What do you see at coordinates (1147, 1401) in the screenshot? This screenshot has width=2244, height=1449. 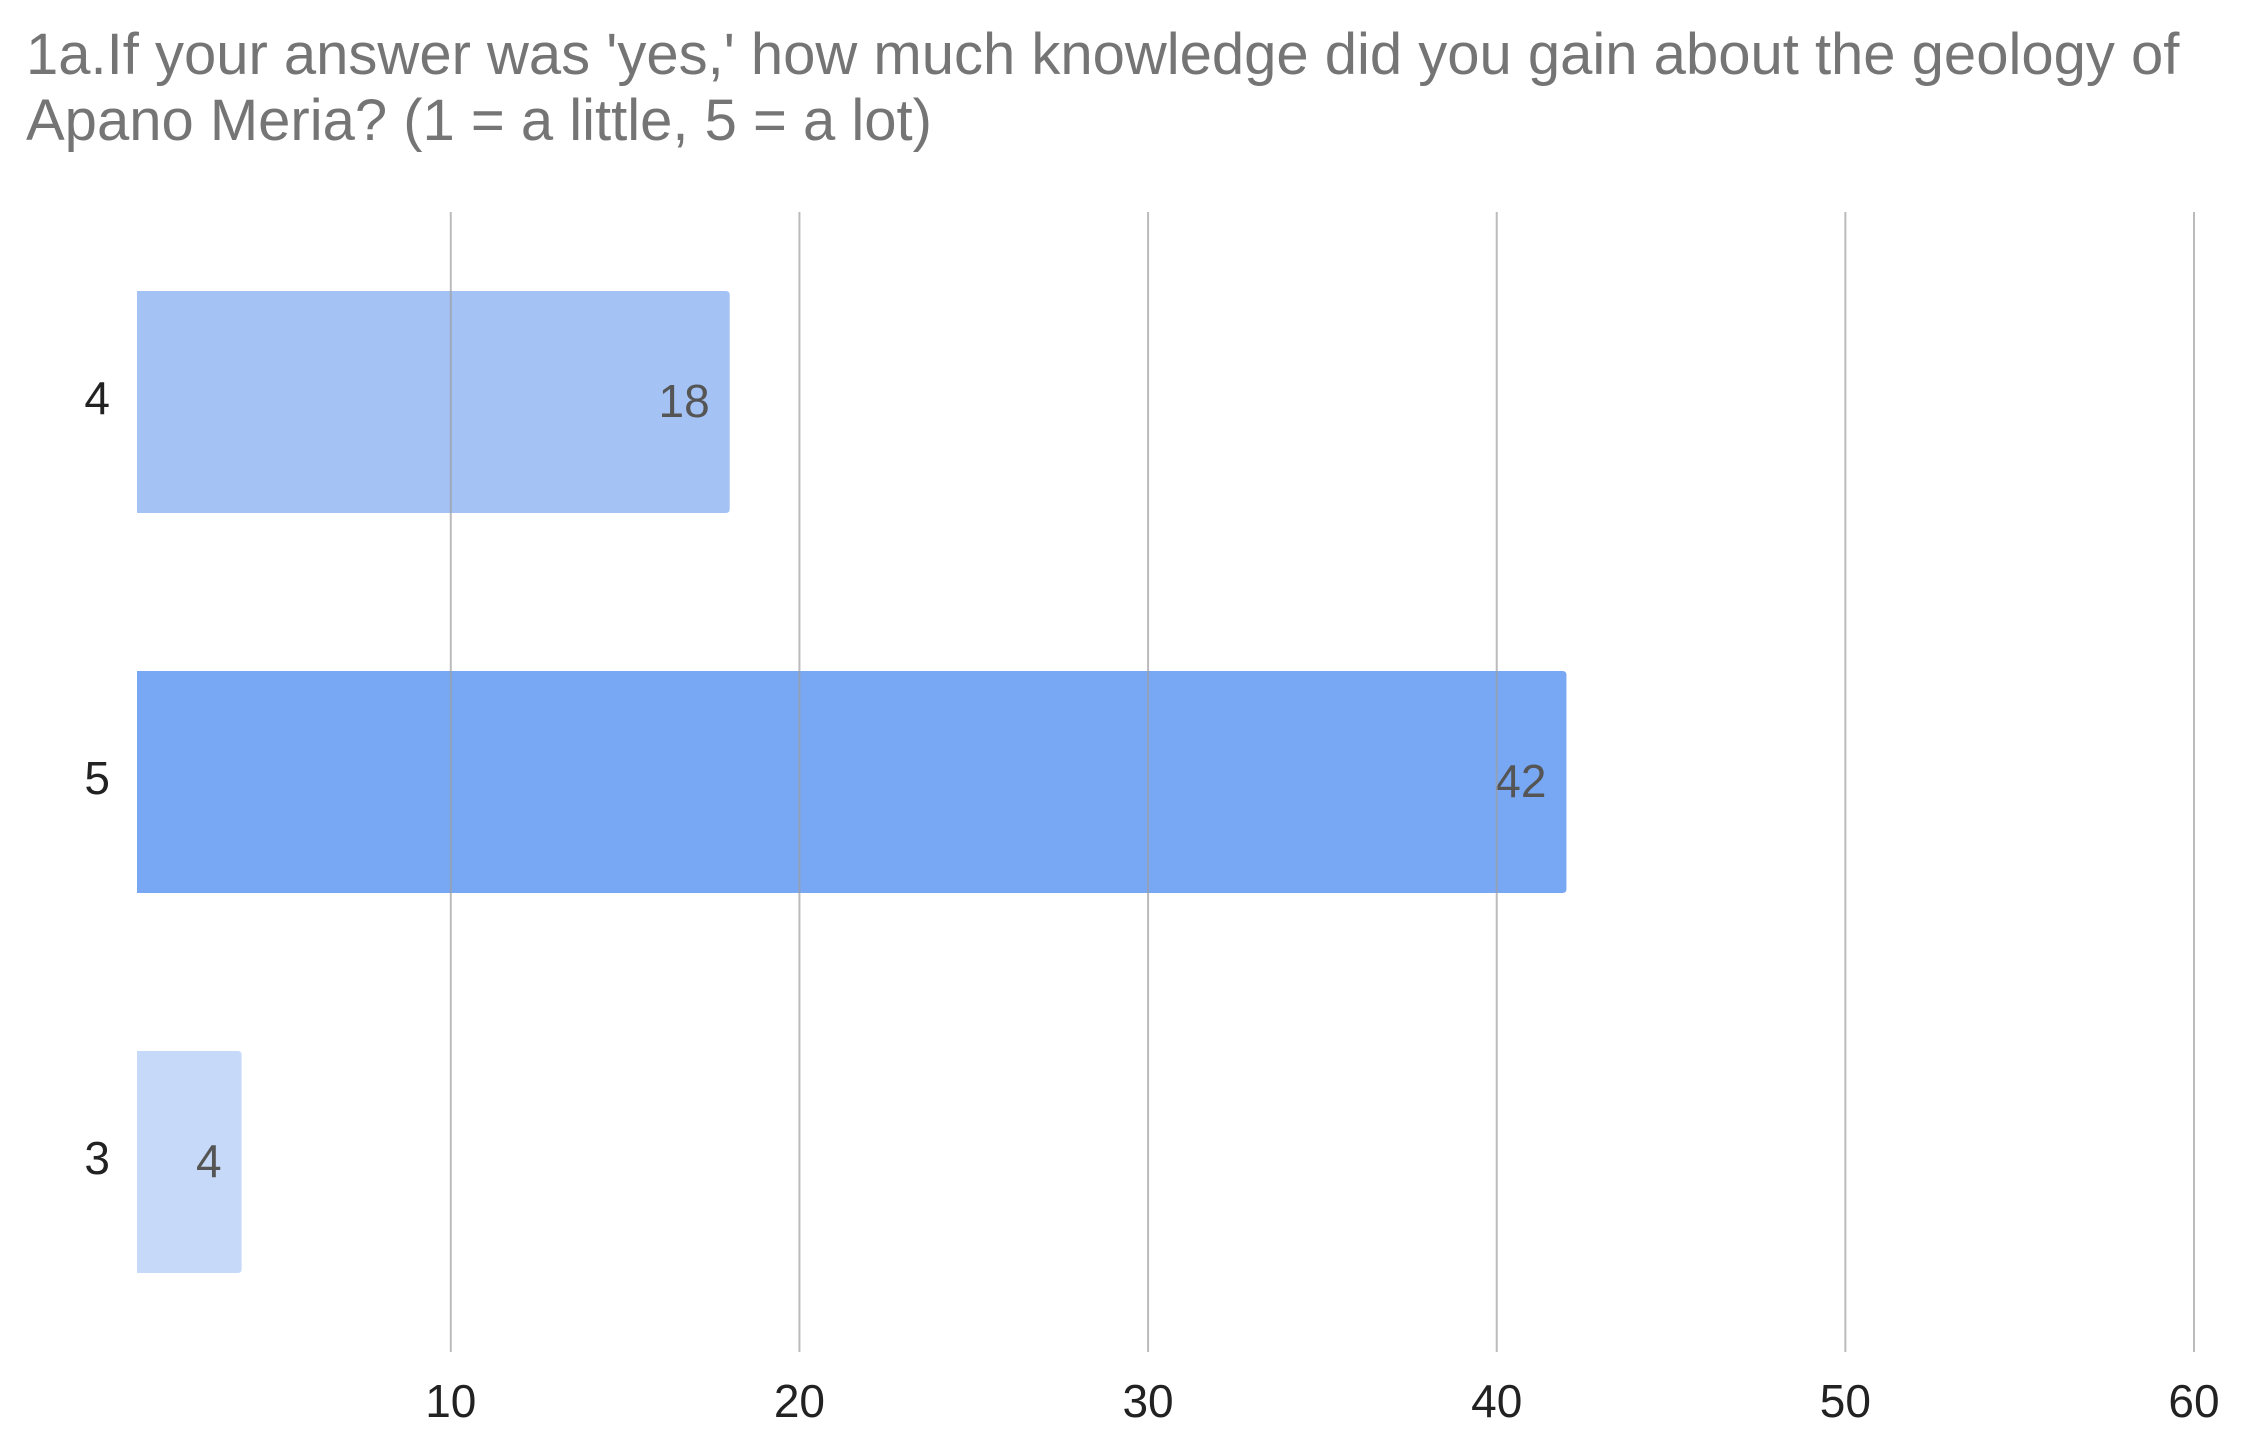 I see `x-tick-label: 30` at bounding box center [1147, 1401].